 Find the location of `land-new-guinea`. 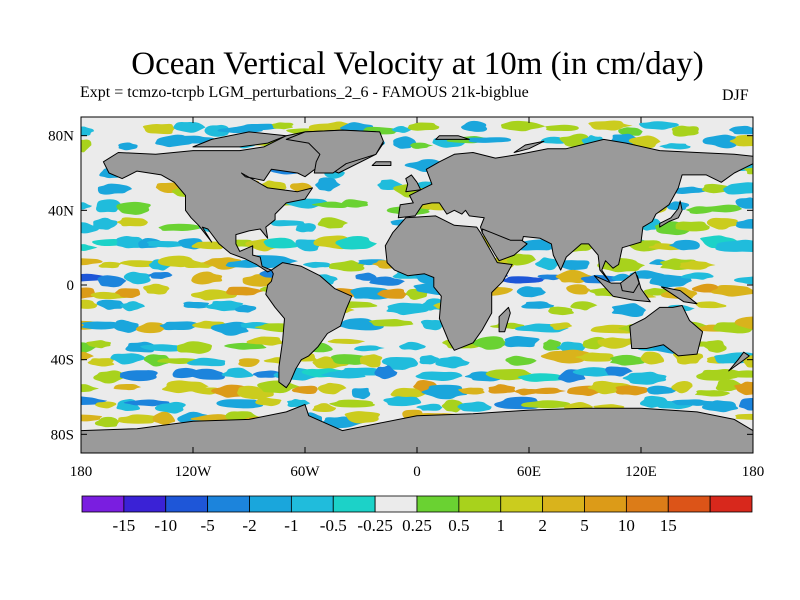

land-new-guinea is located at coordinates (679, 295).